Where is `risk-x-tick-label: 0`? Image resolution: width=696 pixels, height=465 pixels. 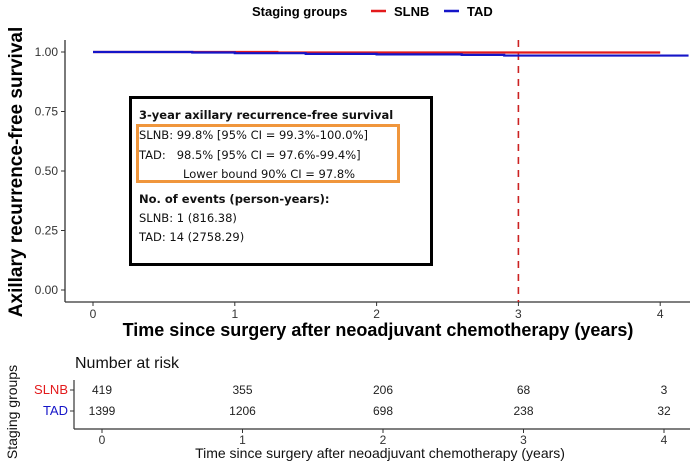
risk-x-tick-label: 0 is located at coordinates (102, 440).